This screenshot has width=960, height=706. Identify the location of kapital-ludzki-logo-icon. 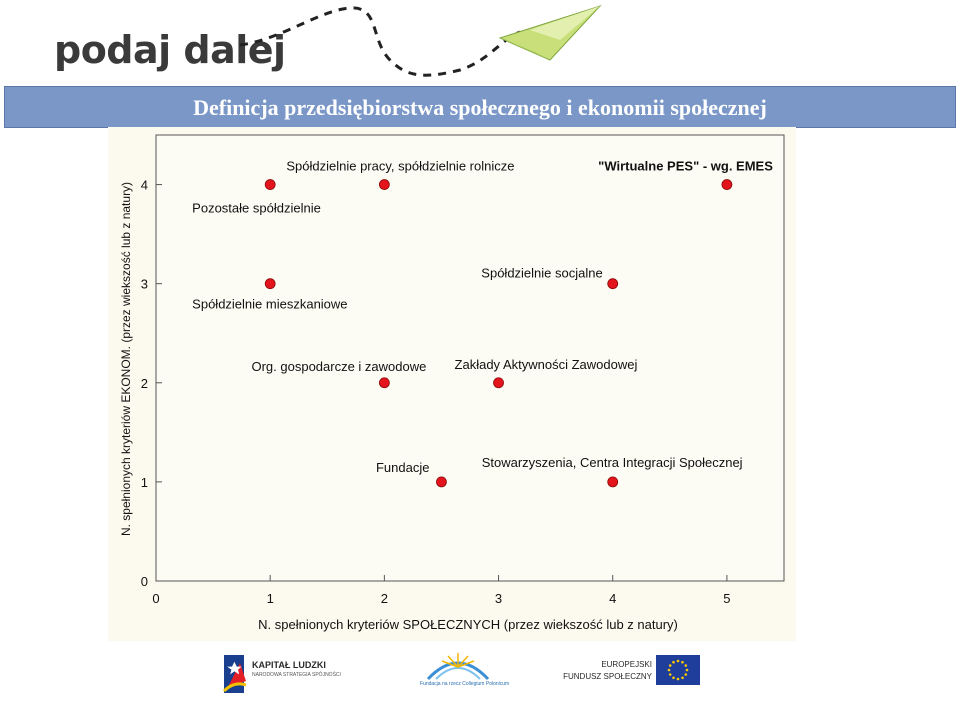
(234, 674).